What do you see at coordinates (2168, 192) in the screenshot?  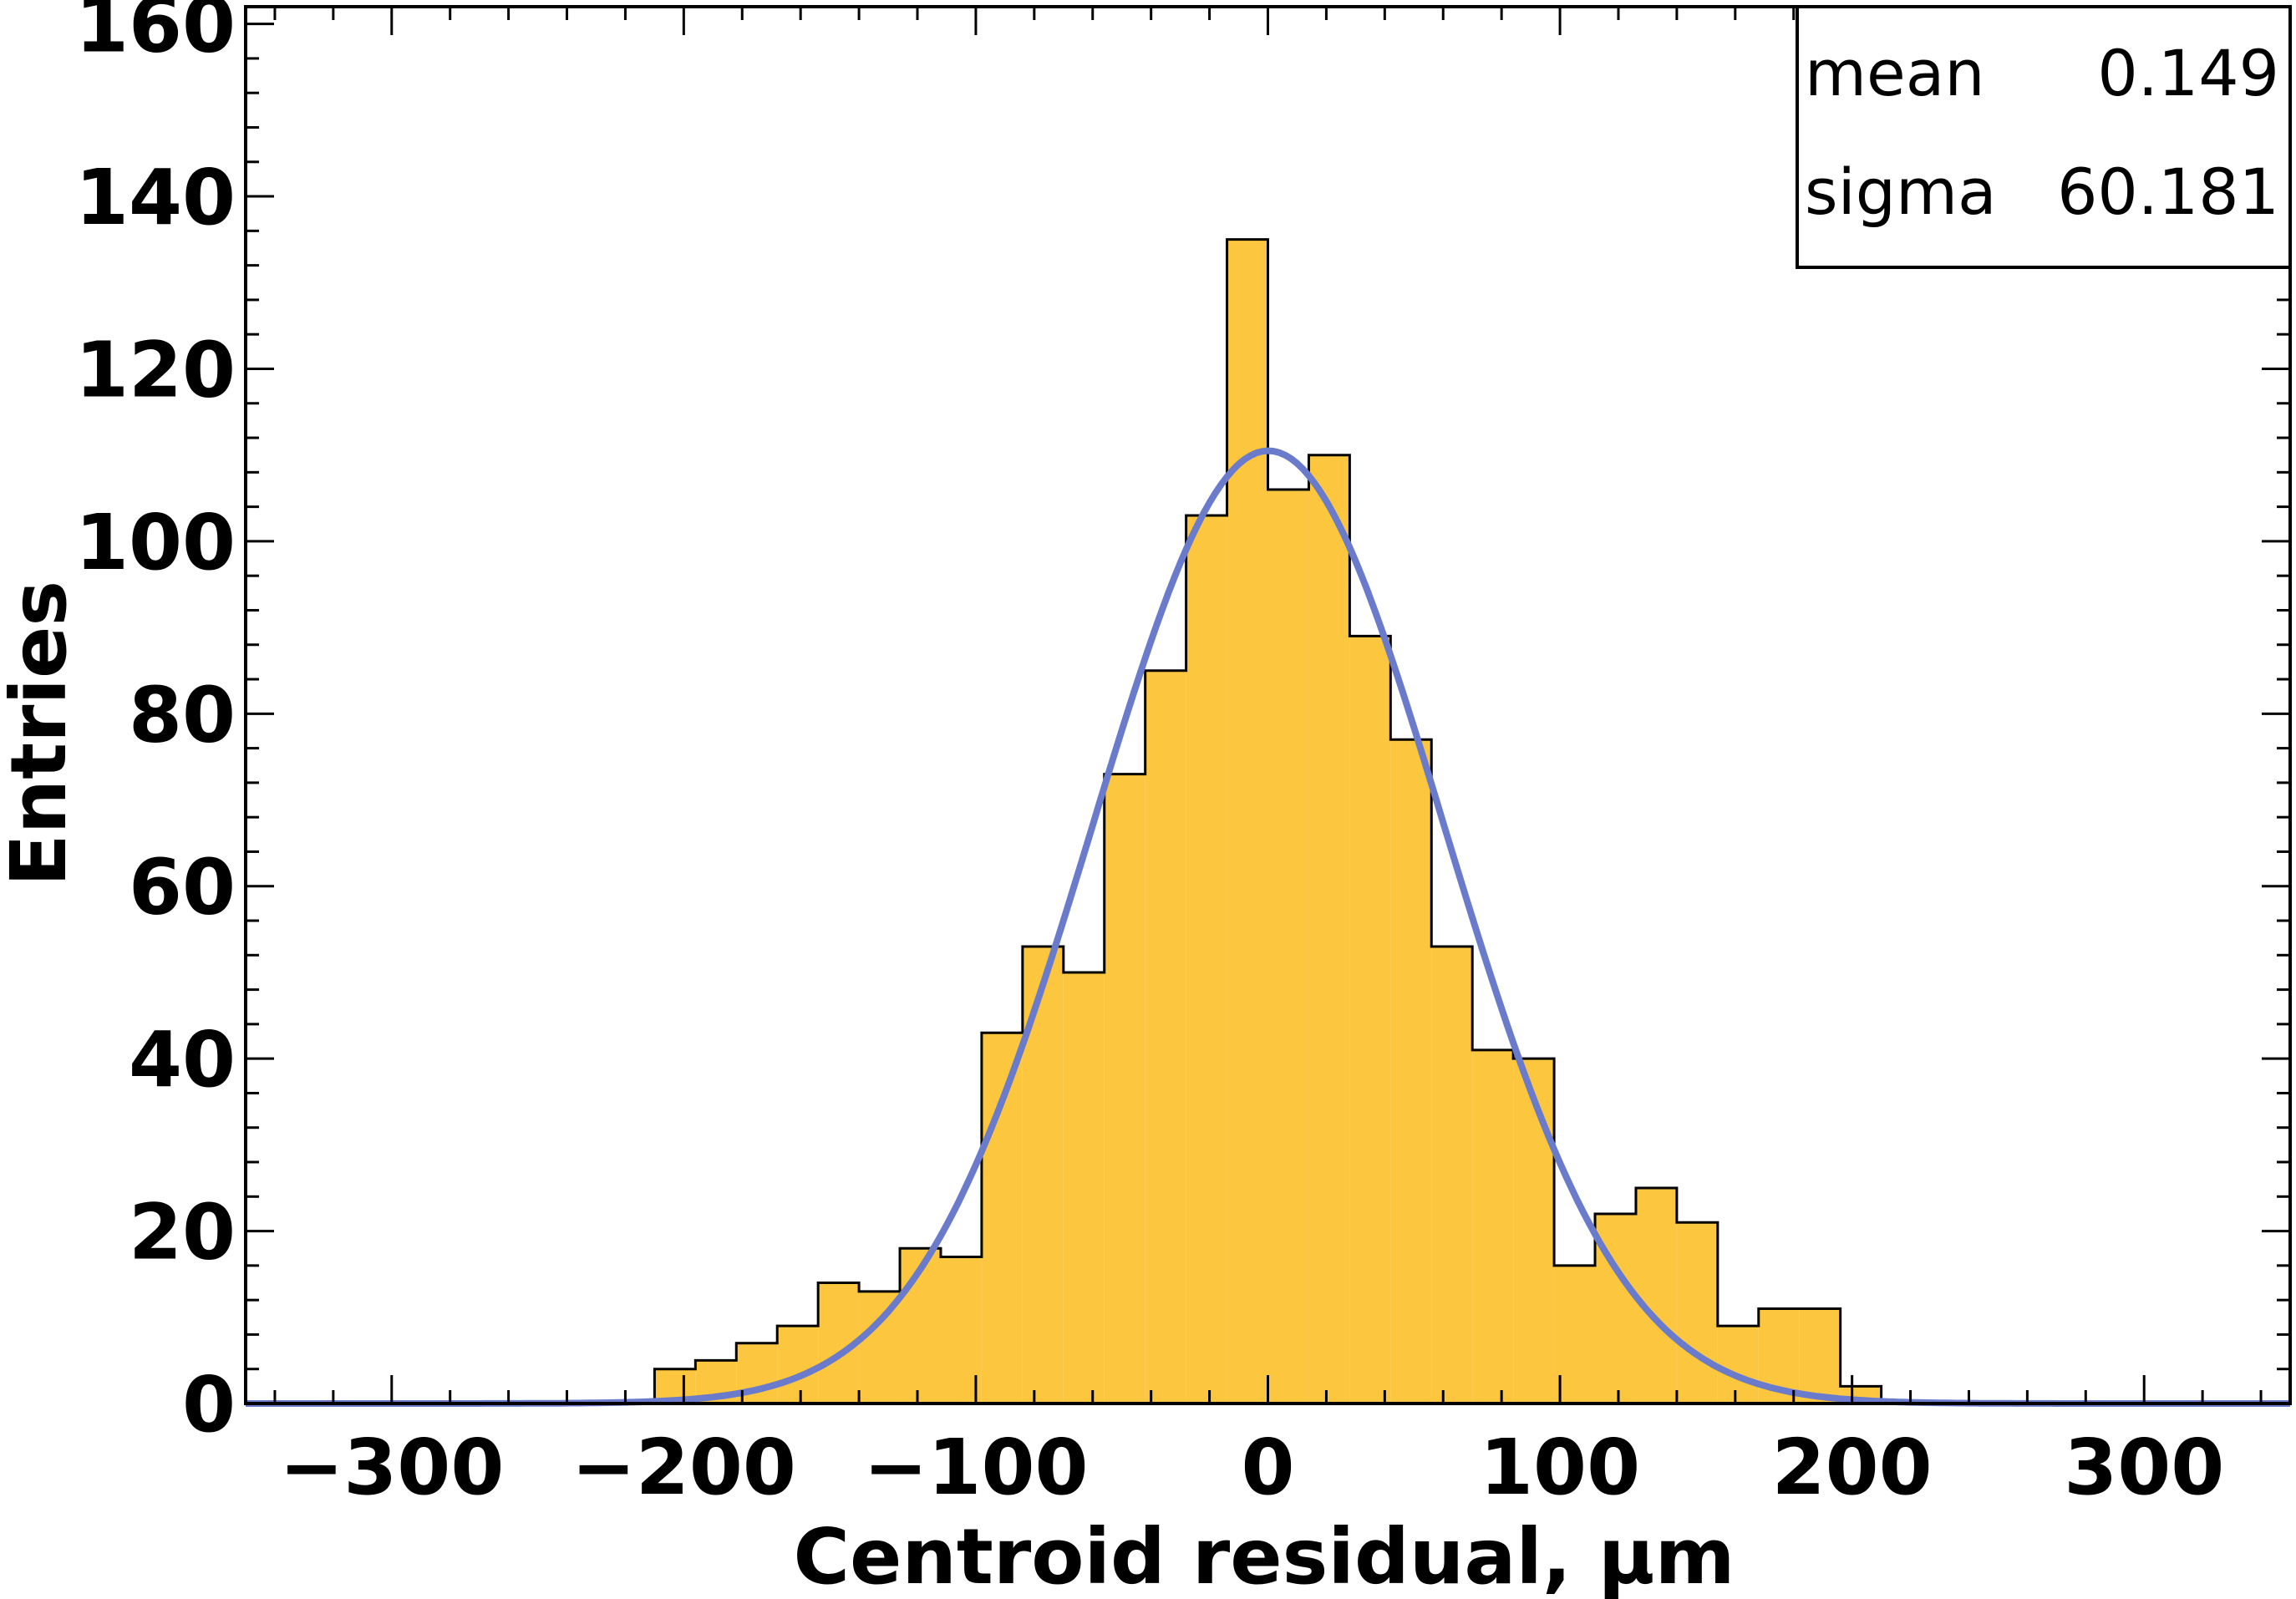 I see `stats-sigma-value: 60.181` at bounding box center [2168, 192].